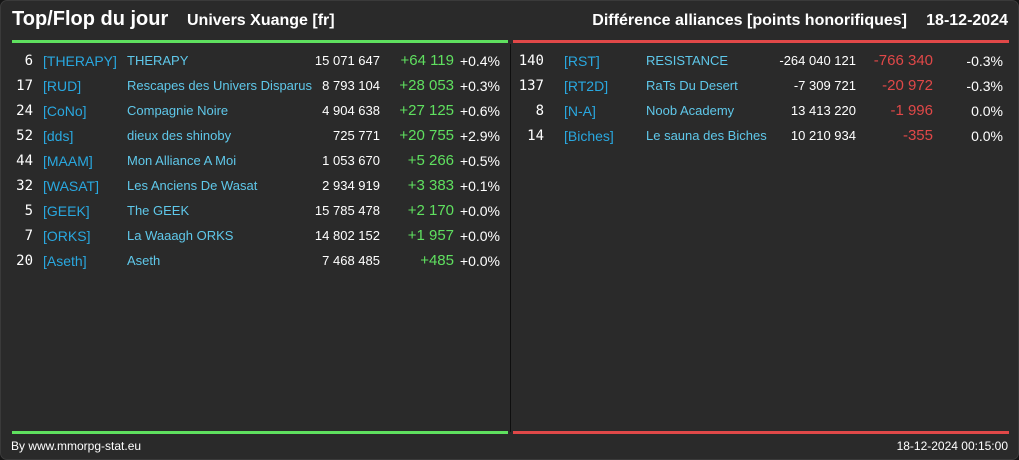 The width and height of the screenshot is (1019, 460). Describe the element at coordinates (437, 260) in the screenshot. I see `points-difference: +485` at that location.